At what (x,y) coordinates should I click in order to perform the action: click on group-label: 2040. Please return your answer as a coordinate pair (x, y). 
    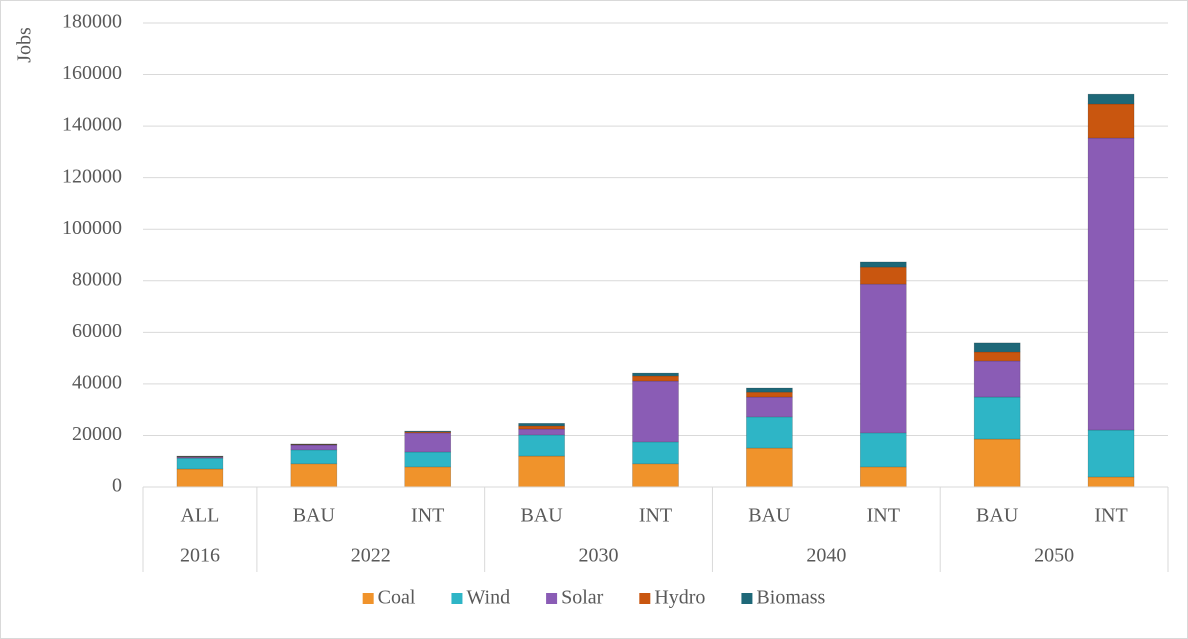
    Looking at the image, I should click on (826, 556).